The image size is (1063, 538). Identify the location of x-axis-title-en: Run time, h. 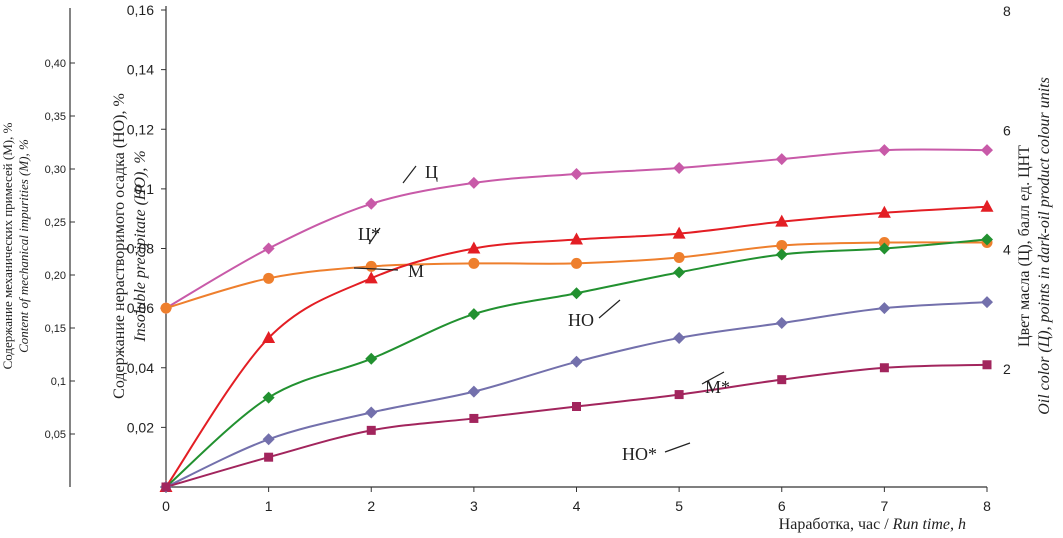
(929, 524).